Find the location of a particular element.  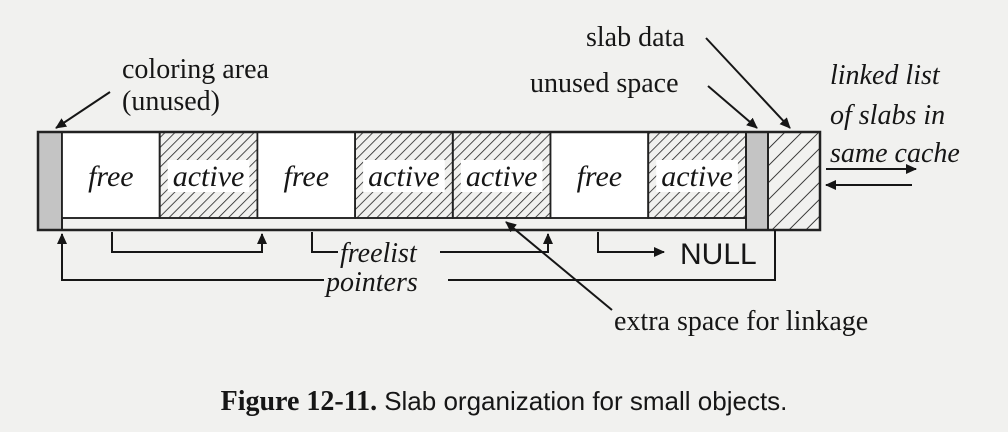

linked-list-label-3: same cache is located at coordinates (895, 153).